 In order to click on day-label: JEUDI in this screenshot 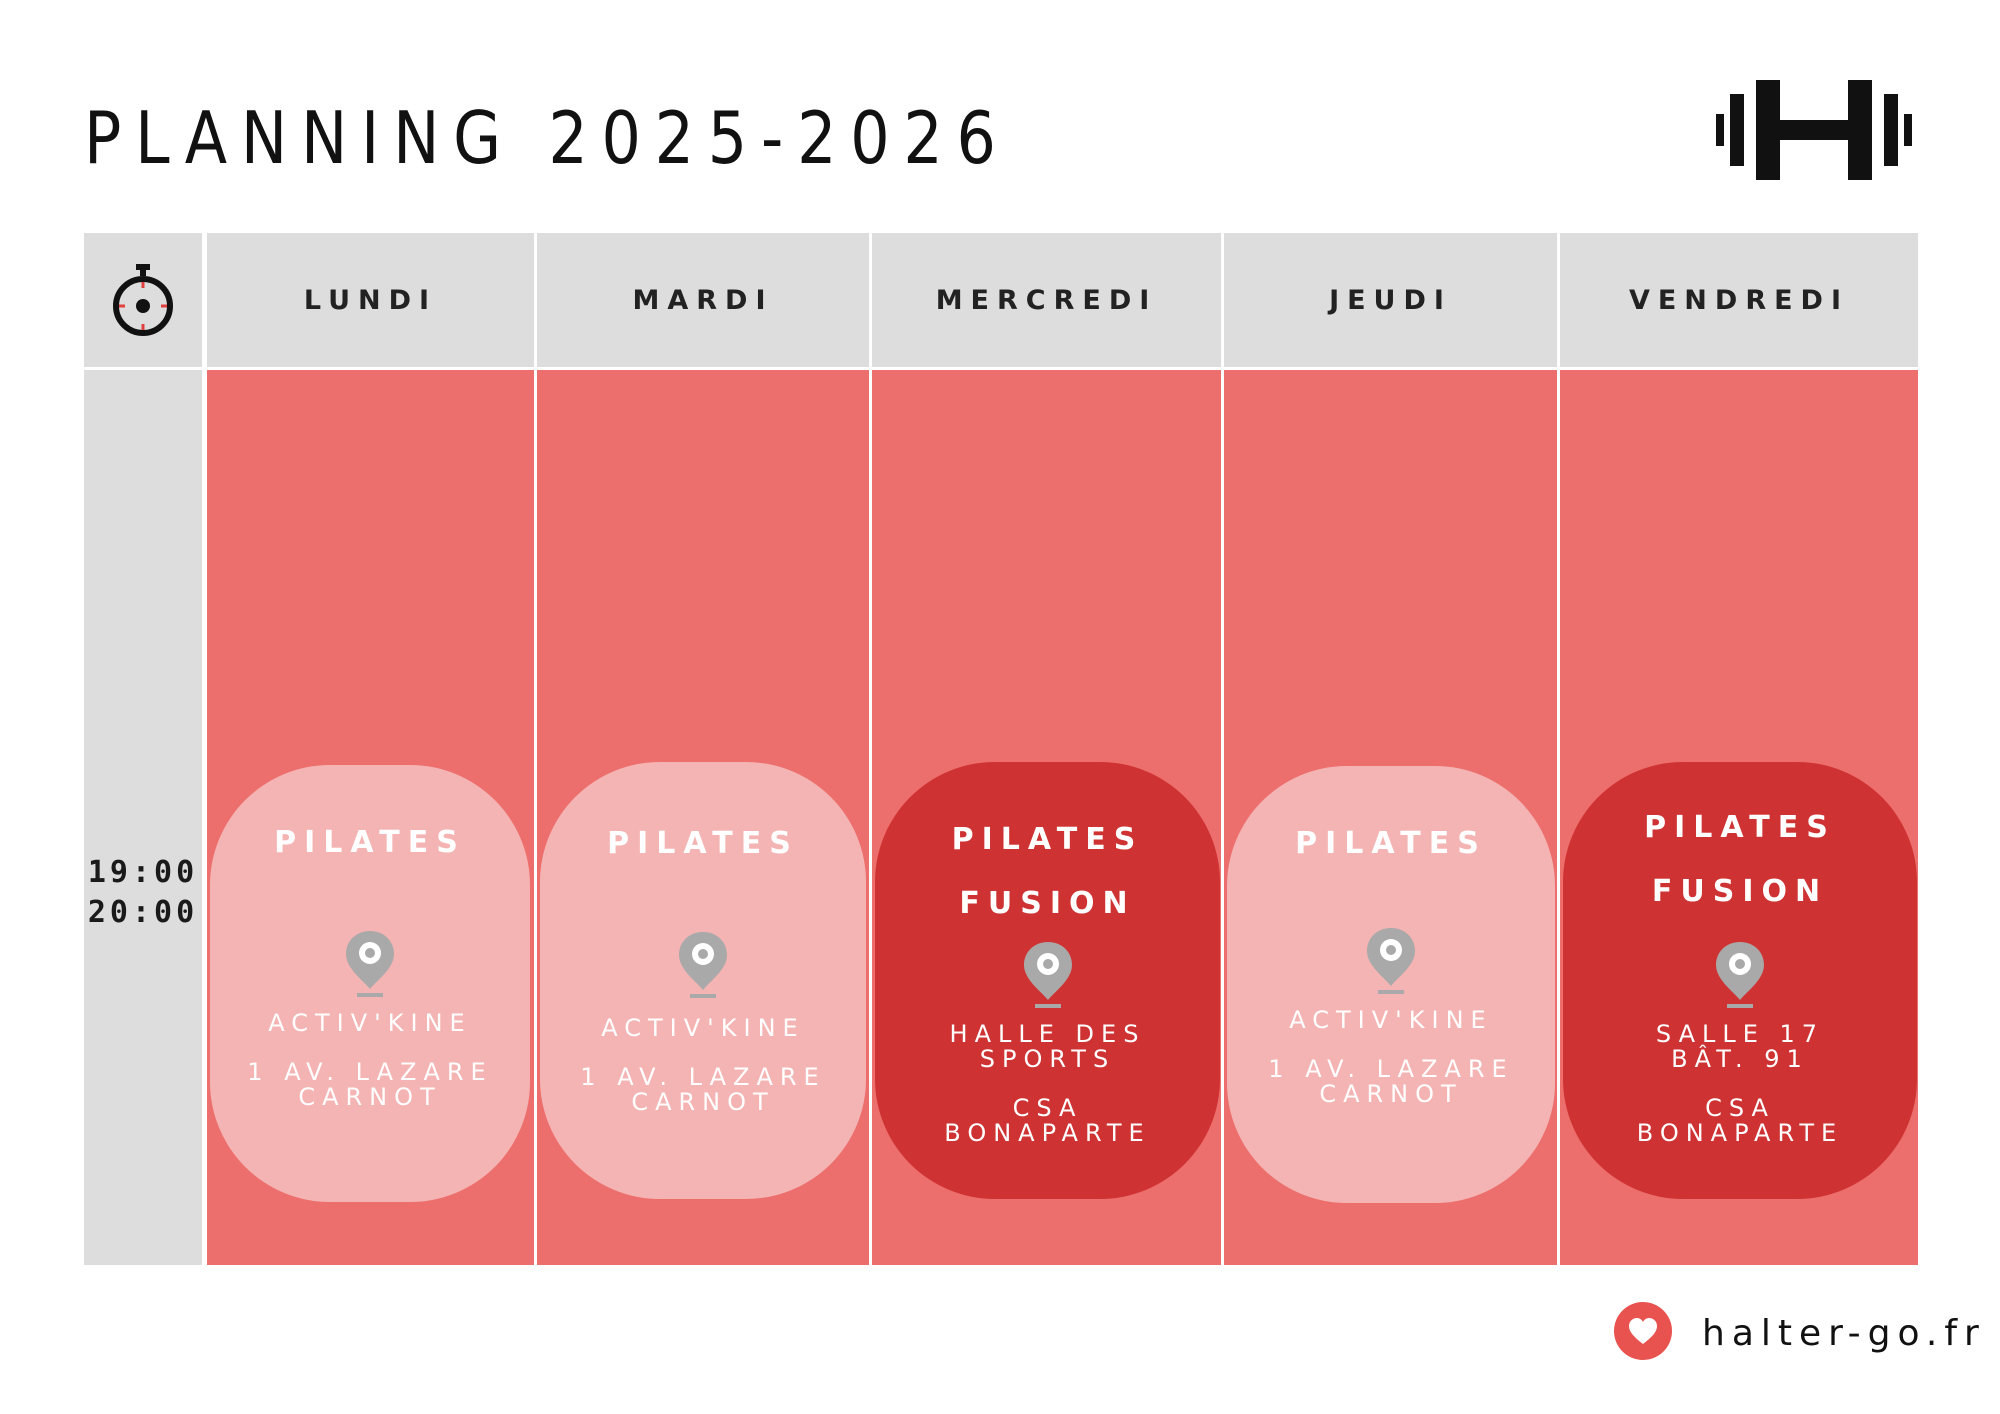, I will do `click(1390, 300)`.